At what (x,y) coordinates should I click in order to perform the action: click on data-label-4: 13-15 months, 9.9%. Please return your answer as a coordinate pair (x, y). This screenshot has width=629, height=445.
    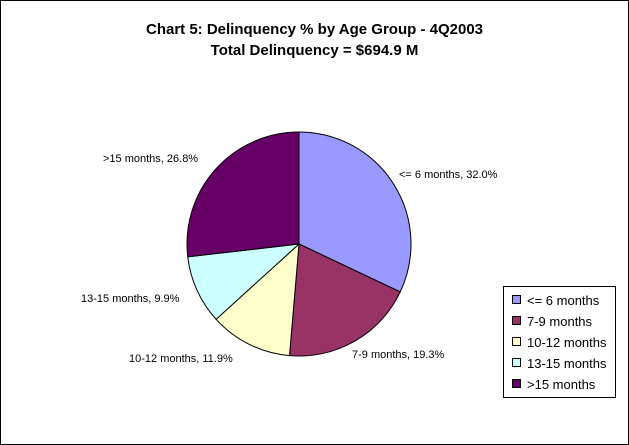
    Looking at the image, I should click on (130, 299).